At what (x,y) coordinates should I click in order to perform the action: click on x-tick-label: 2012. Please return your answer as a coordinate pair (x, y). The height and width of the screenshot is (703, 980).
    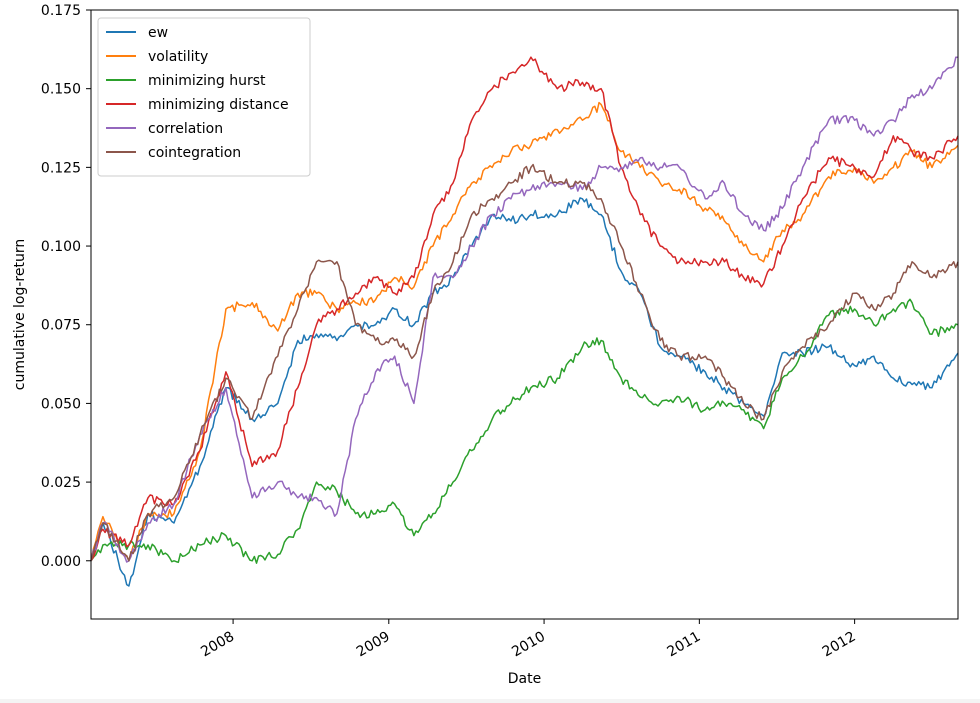
    Looking at the image, I should click on (839, 645).